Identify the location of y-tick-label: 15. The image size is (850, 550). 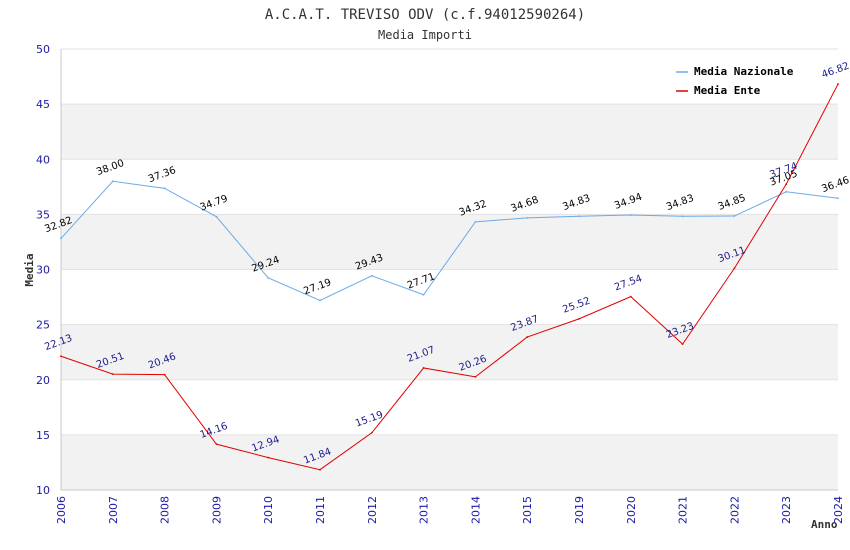
(43, 435).